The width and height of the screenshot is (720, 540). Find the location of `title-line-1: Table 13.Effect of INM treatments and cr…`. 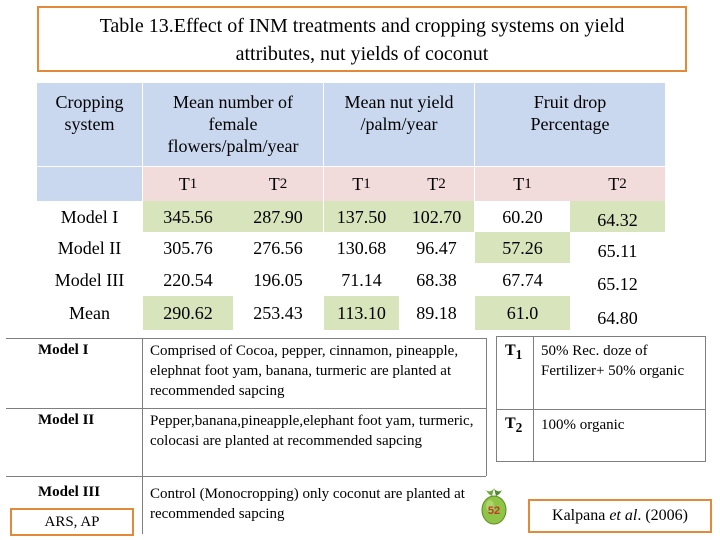

title-line-1: Table 13.Effect of INM treatments and cr… is located at coordinates (362, 26).